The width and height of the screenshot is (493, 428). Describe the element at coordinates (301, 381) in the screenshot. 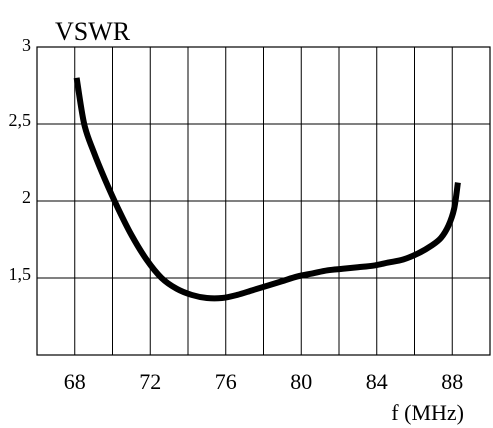

I see `x-tick-label: 80` at that location.